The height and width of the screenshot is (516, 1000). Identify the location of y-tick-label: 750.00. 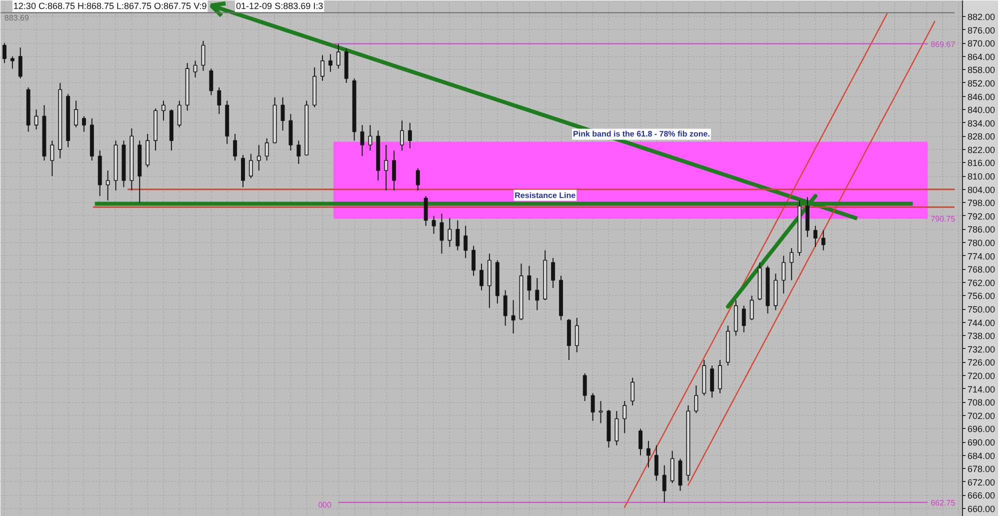
(982, 309).